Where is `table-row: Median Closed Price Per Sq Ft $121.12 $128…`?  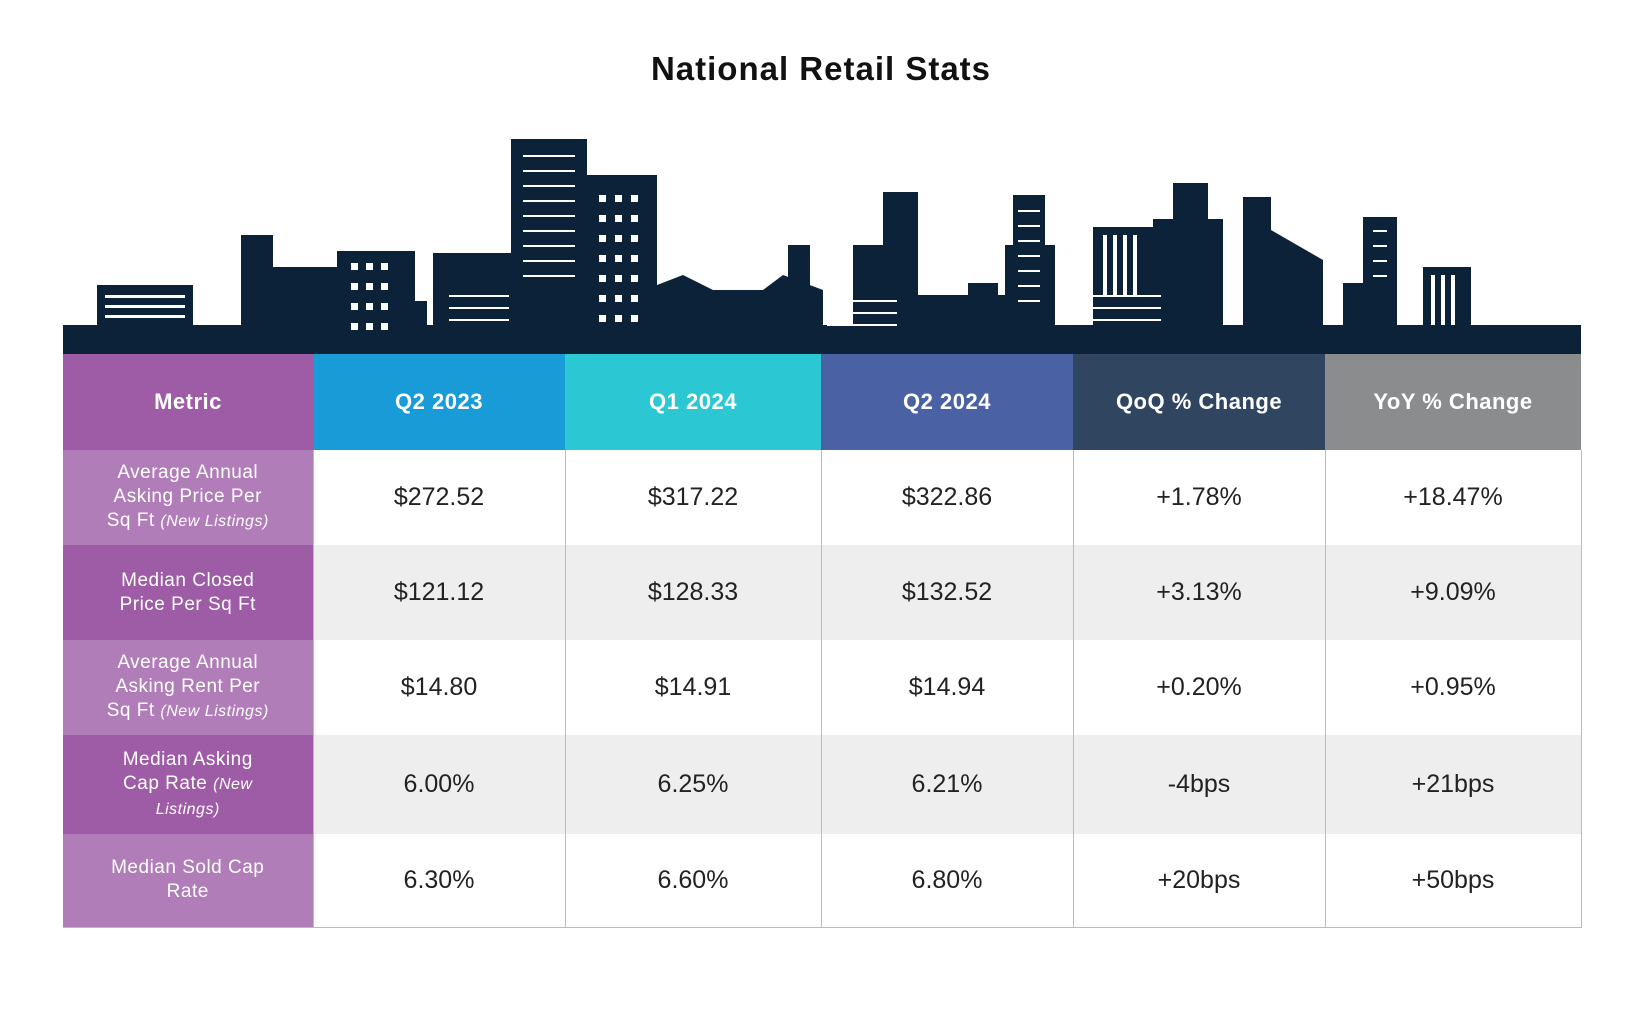
table-row: Median Closed Price Per Sq Ft $121.12 $128… is located at coordinates (822, 592).